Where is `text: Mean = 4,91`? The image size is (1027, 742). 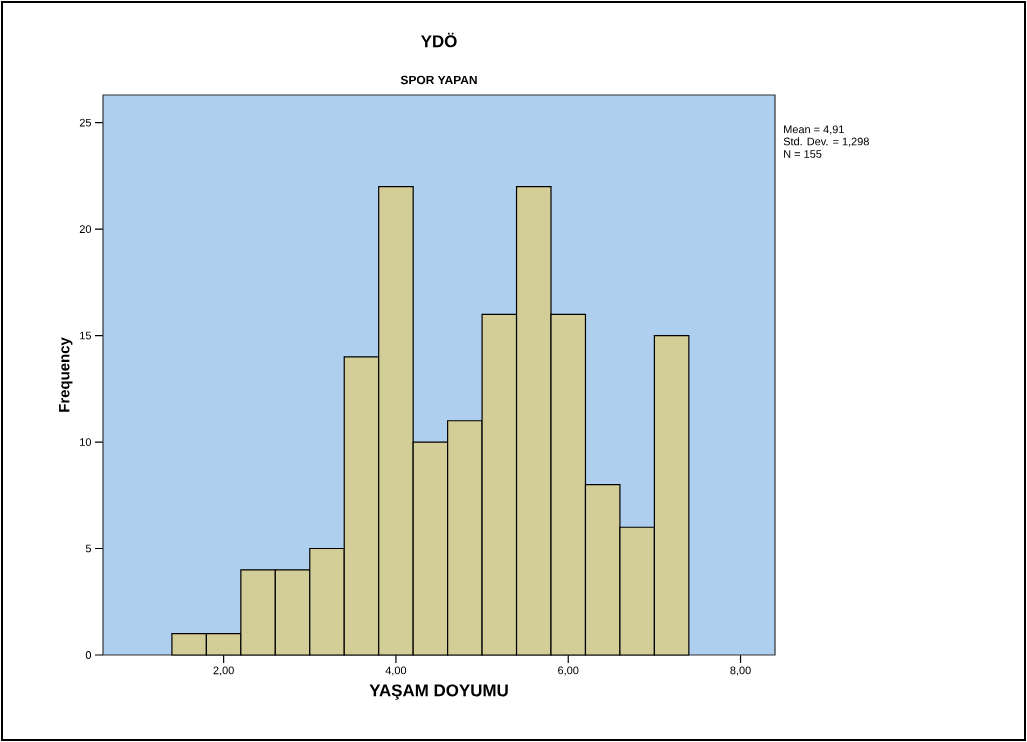 text: Mean = 4,91 is located at coordinates (814, 130).